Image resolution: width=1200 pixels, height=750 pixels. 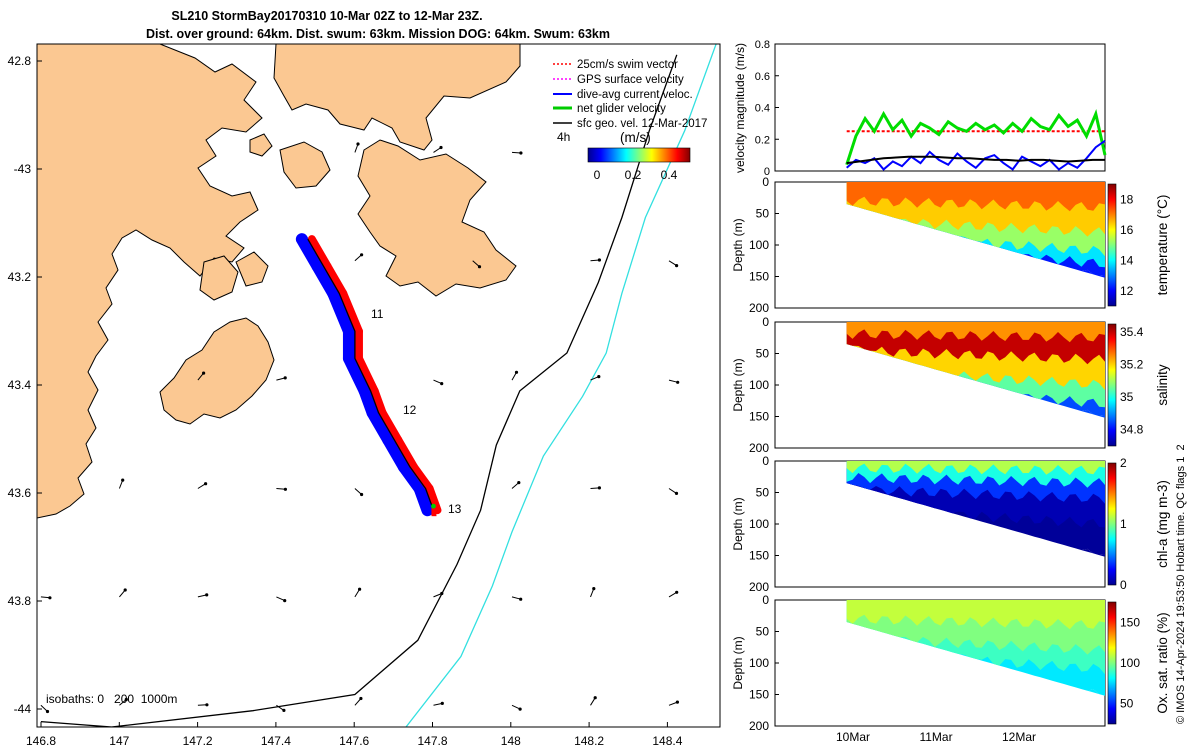 I want to click on colorbar-tick-2: 0.4, so click(x=669, y=175).